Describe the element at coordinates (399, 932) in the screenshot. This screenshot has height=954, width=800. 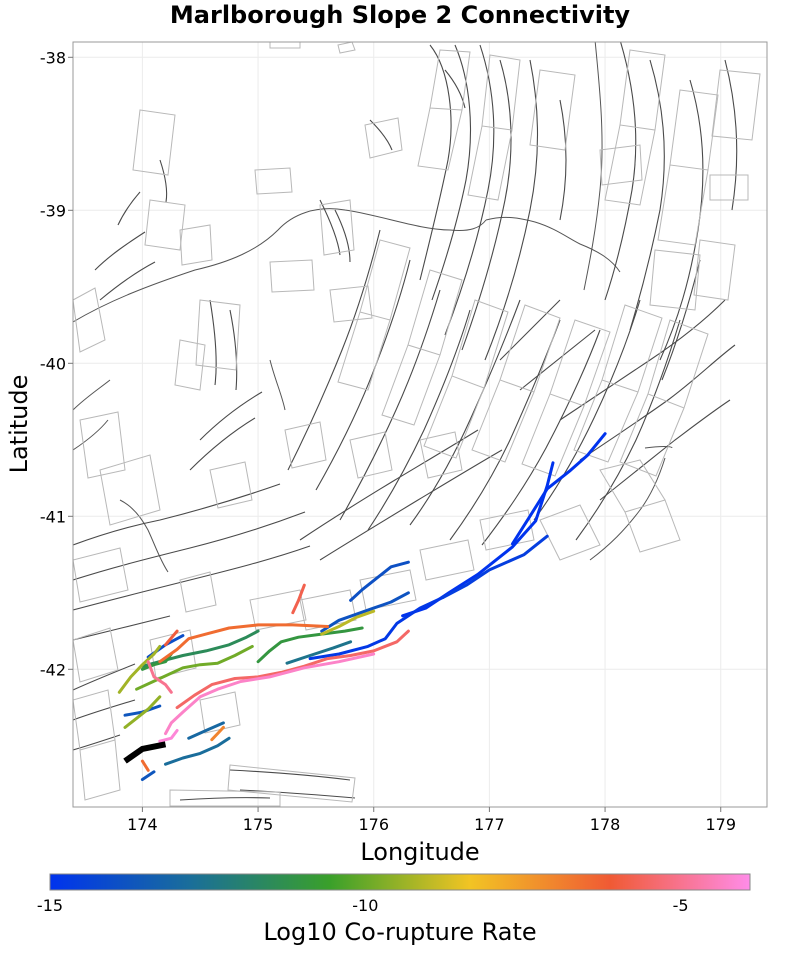
I see `colorbar-label: Log10 Co-rupture Rate` at that location.